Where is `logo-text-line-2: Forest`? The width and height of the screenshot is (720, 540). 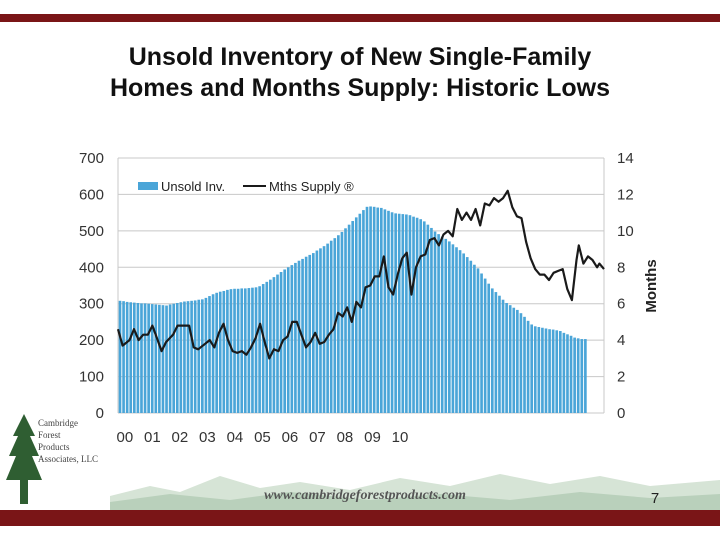
logo-text-line-2: Forest is located at coordinates (49, 435).